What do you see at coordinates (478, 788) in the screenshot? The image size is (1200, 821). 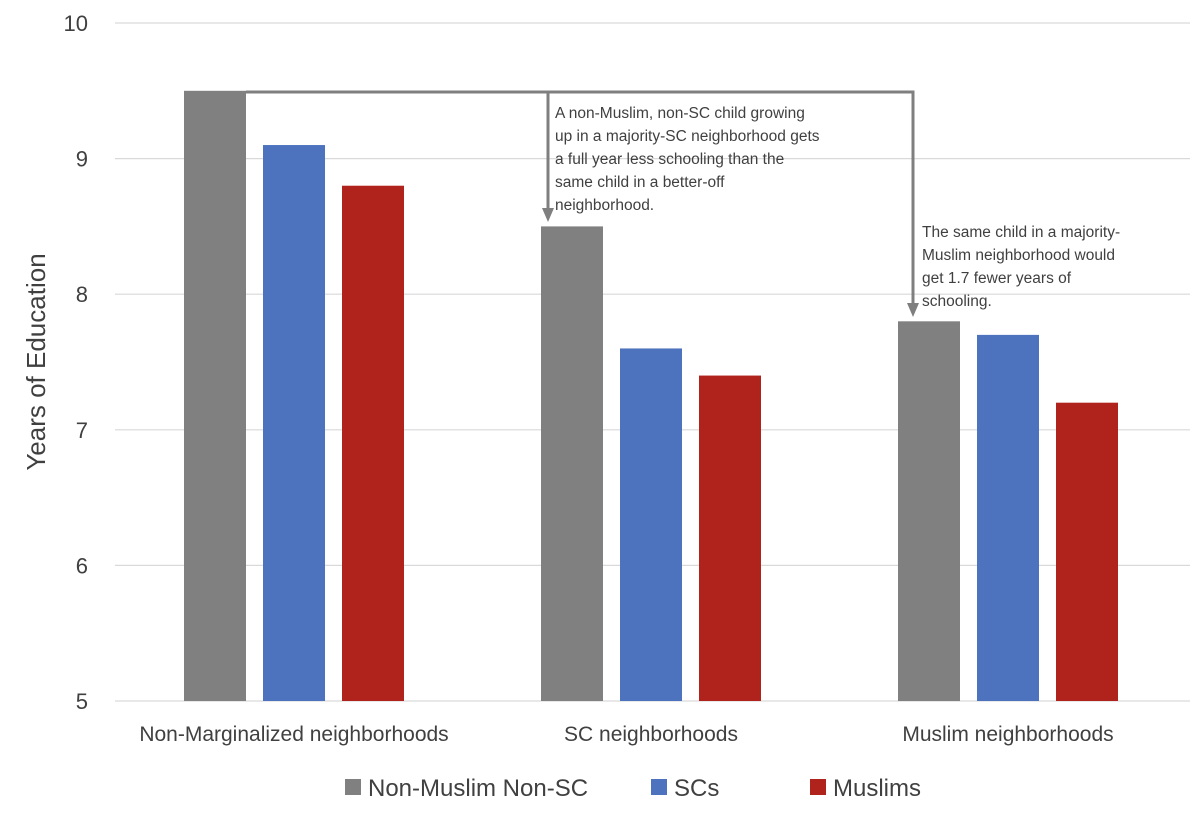 I see `legend-label: Non-Muslim Non-SC` at bounding box center [478, 788].